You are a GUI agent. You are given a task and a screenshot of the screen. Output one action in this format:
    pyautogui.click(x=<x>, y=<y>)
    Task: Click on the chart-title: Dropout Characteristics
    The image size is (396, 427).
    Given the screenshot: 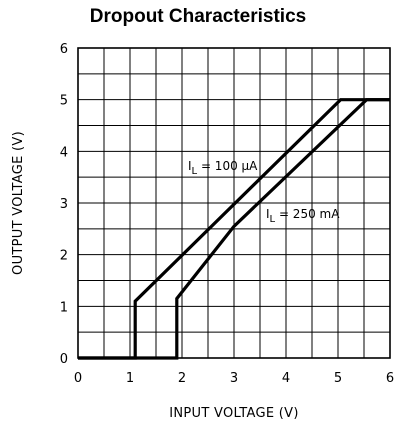 What is the action you would take?
    pyautogui.click(x=198, y=16)
    